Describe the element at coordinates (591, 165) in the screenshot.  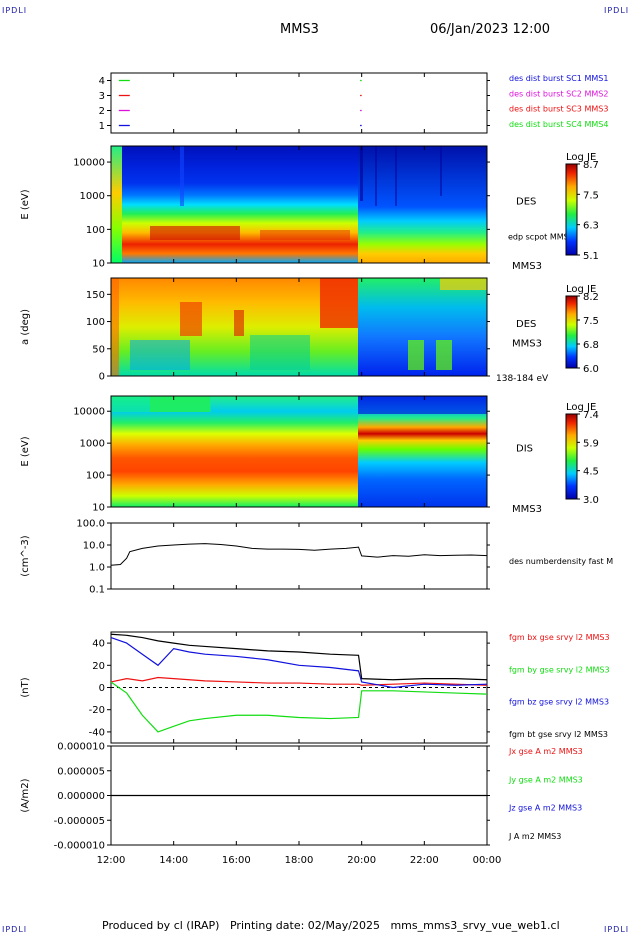
I see `colorbar-tick-label-2: 8.7` at that location.